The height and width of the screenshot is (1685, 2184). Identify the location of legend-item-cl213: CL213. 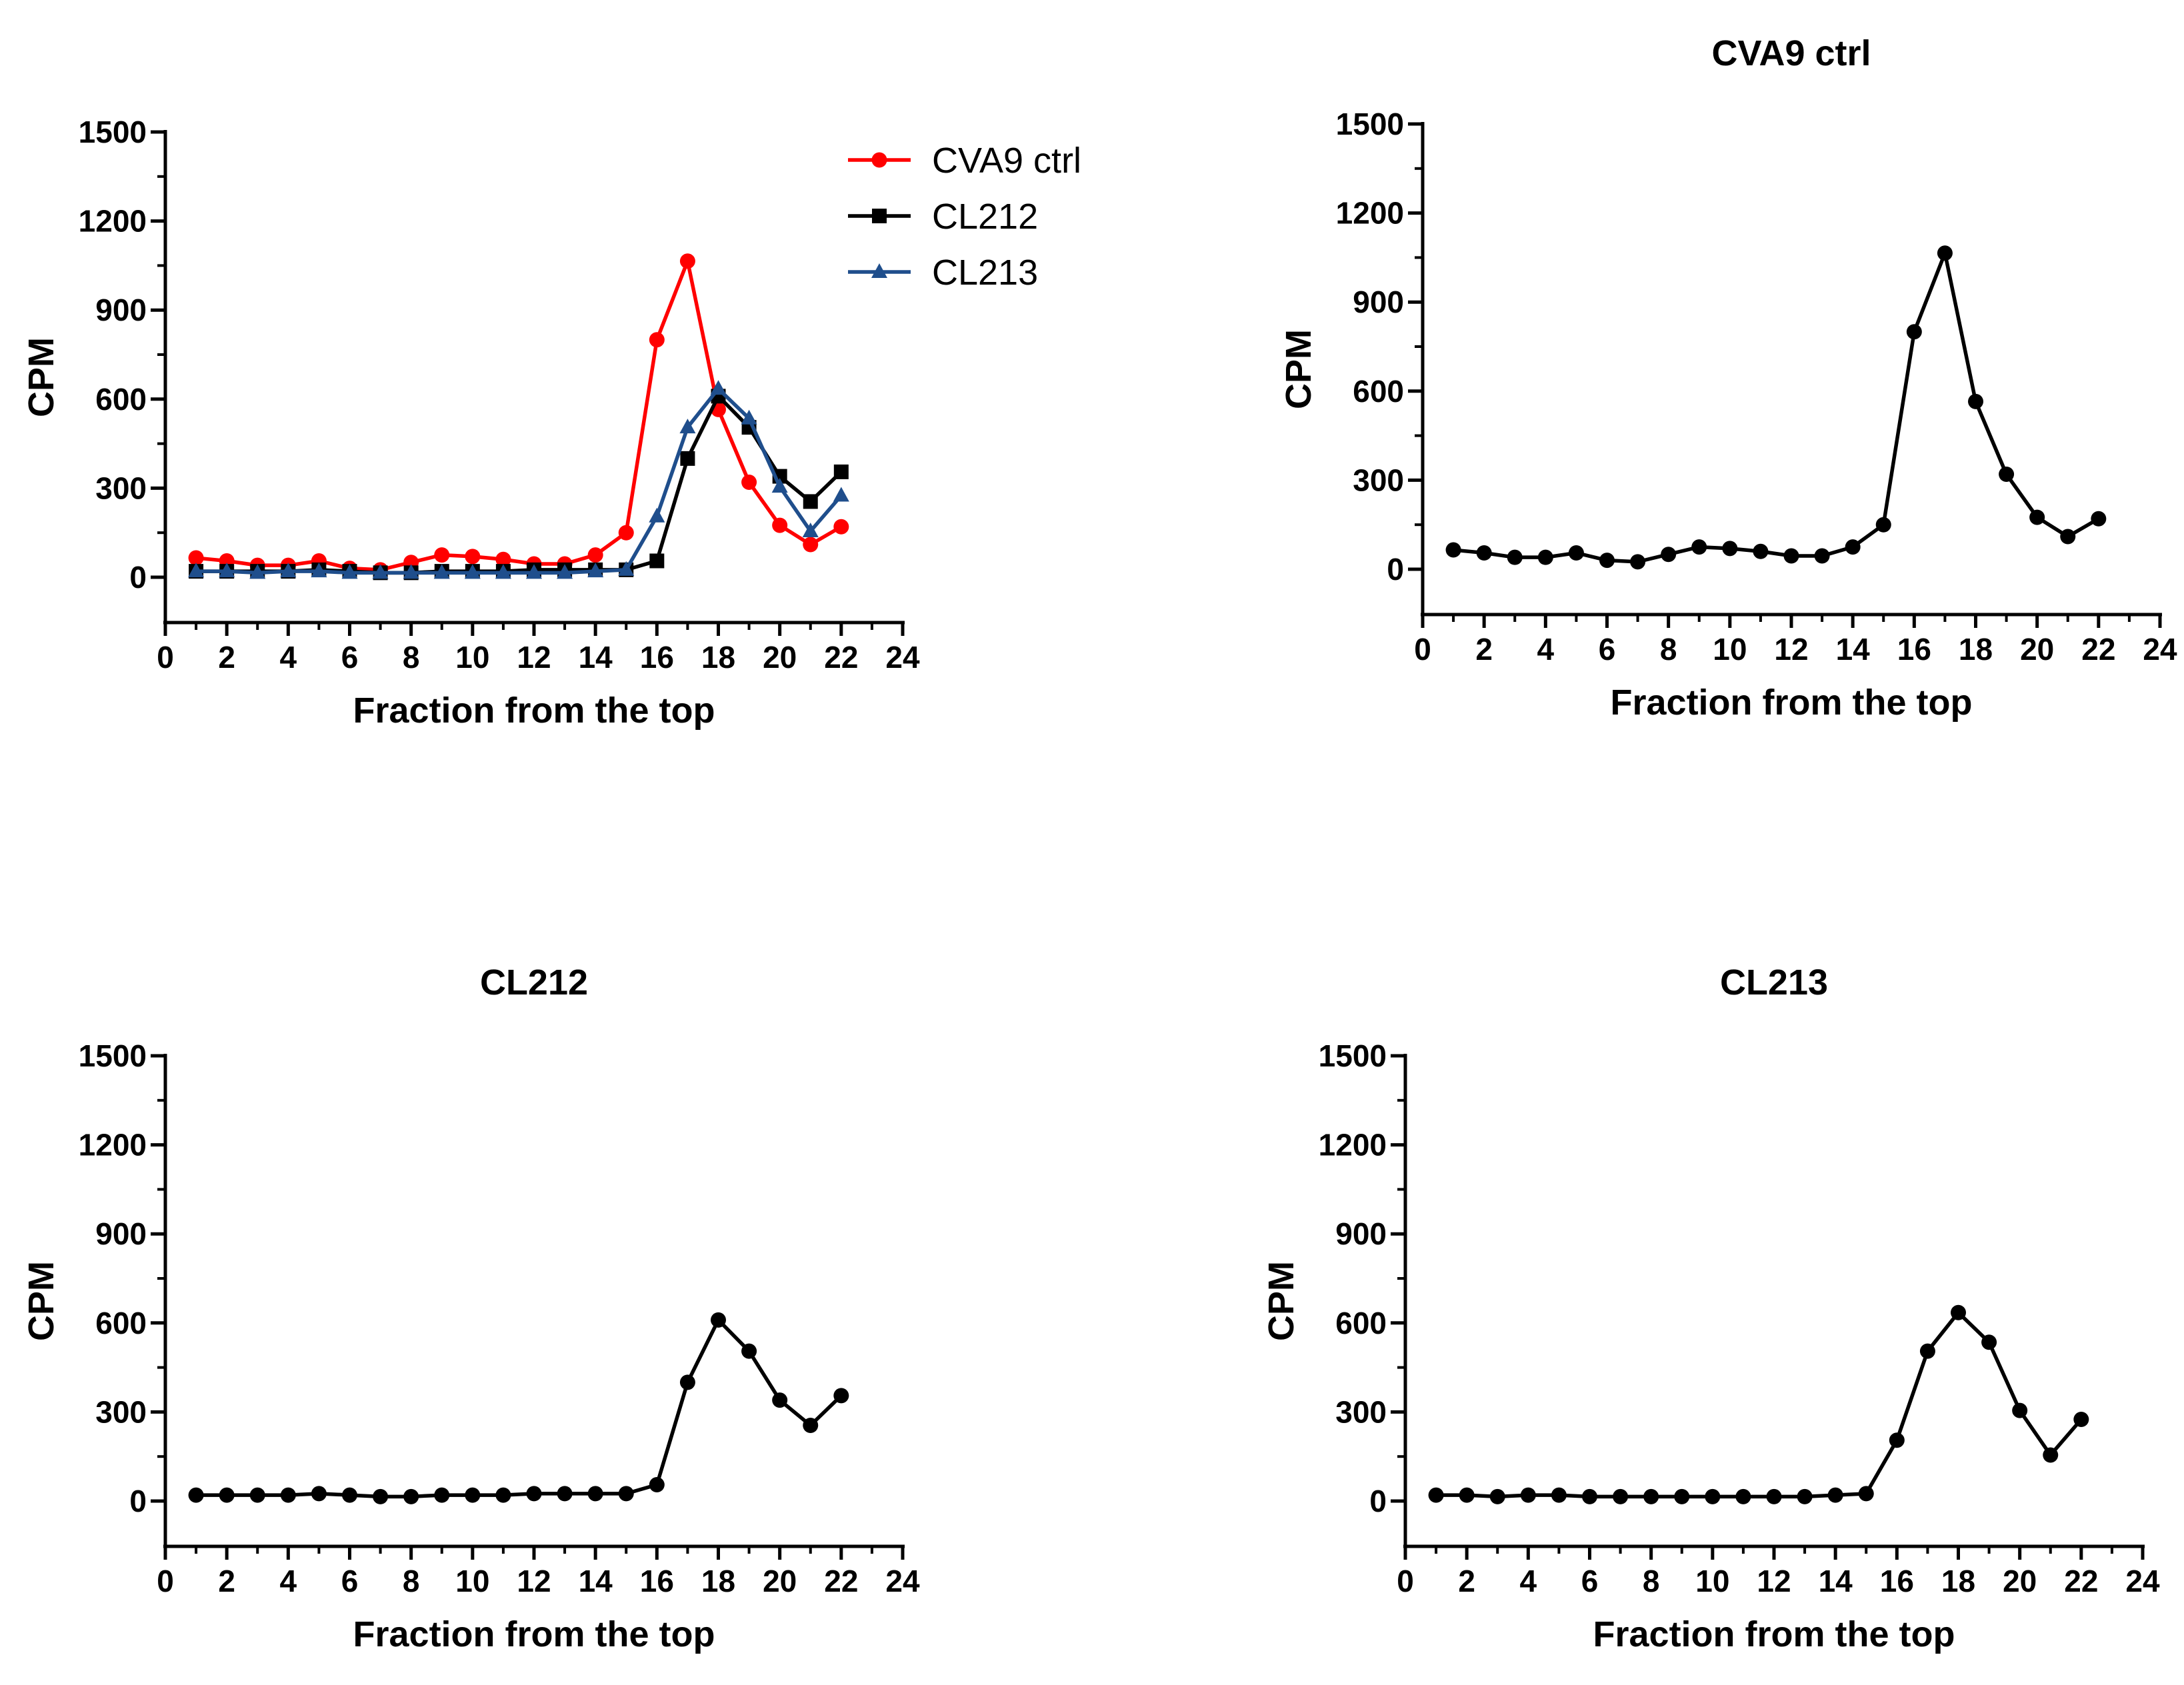
(943, 273).